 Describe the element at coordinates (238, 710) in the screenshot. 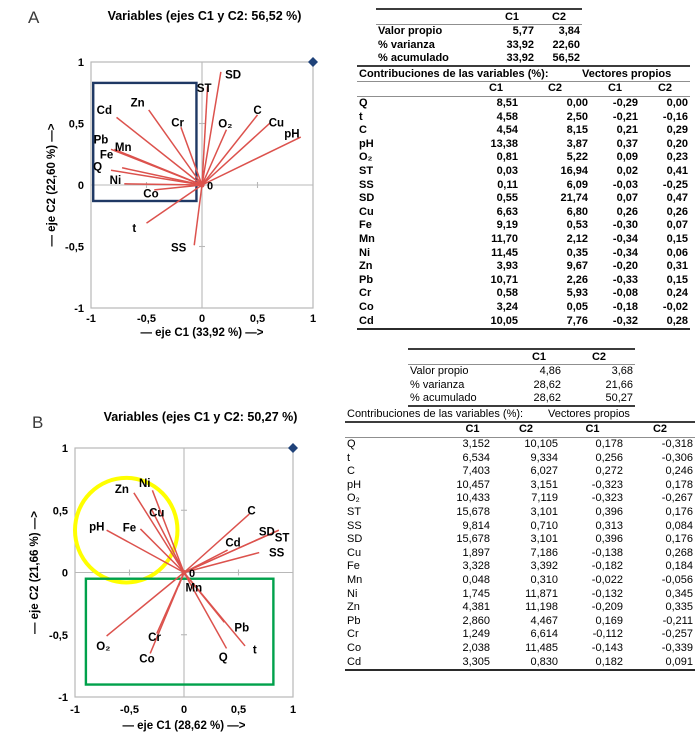

I see `x-tick-label: 0,5` at that location.